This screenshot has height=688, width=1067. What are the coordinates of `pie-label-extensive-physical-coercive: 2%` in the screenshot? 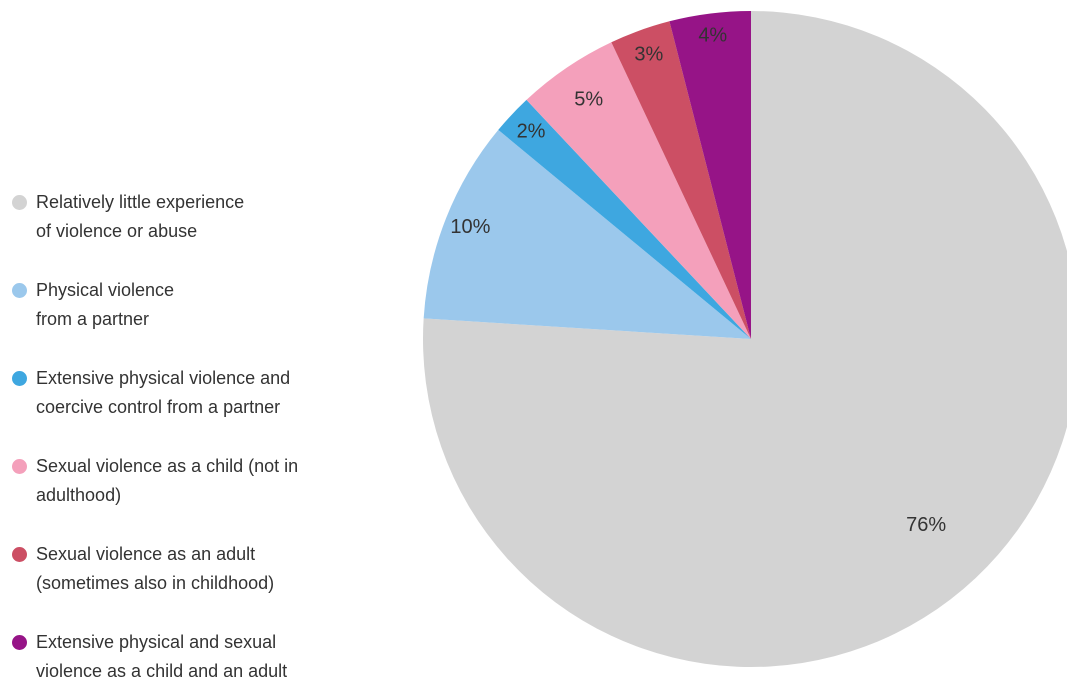 It's located at (531, 132).